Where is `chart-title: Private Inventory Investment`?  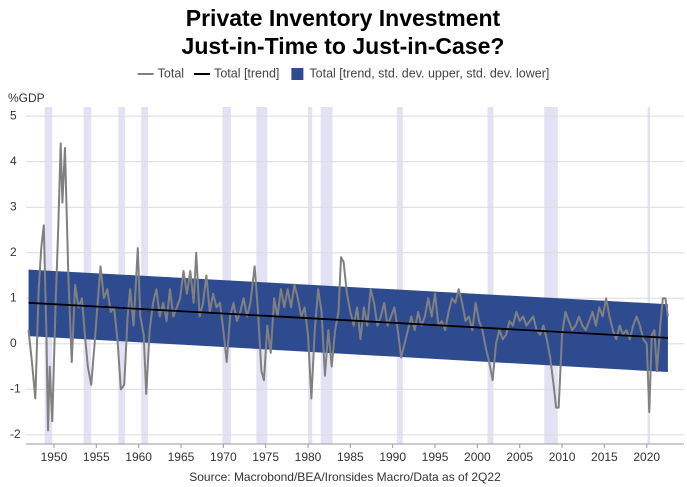 chart-title: Private Inventory Investment is located at coordinates (343, 18).